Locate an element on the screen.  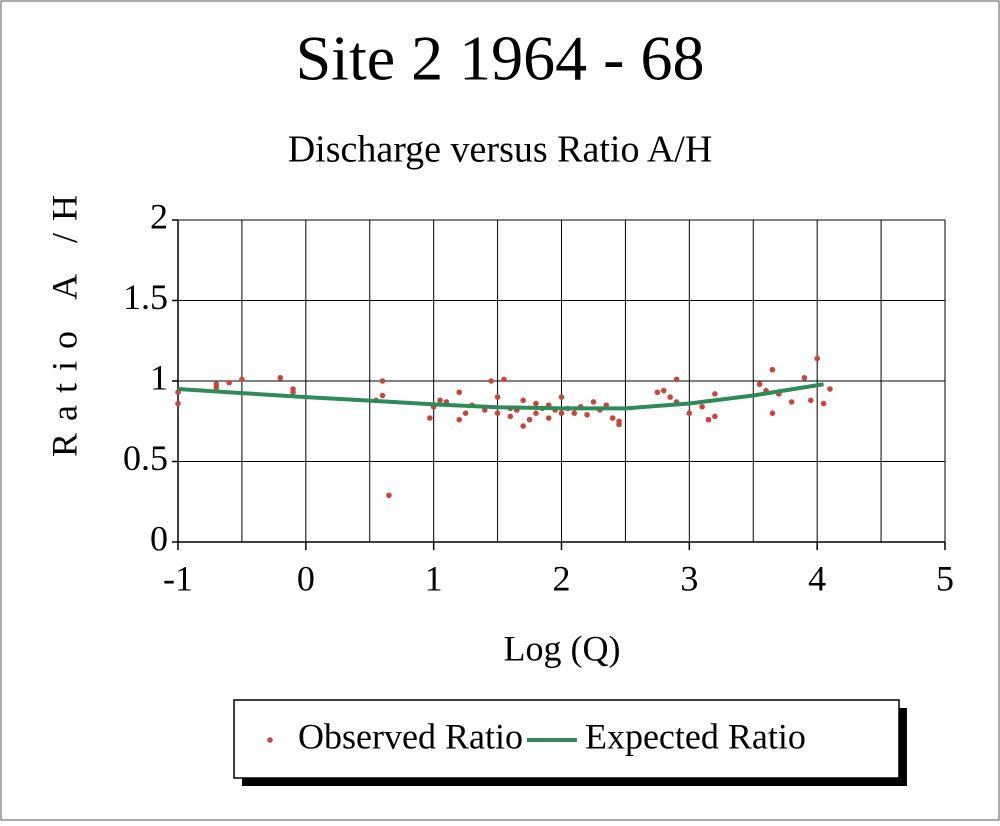
legend-label: Observed Ratio is located at coordinates (410, 736).